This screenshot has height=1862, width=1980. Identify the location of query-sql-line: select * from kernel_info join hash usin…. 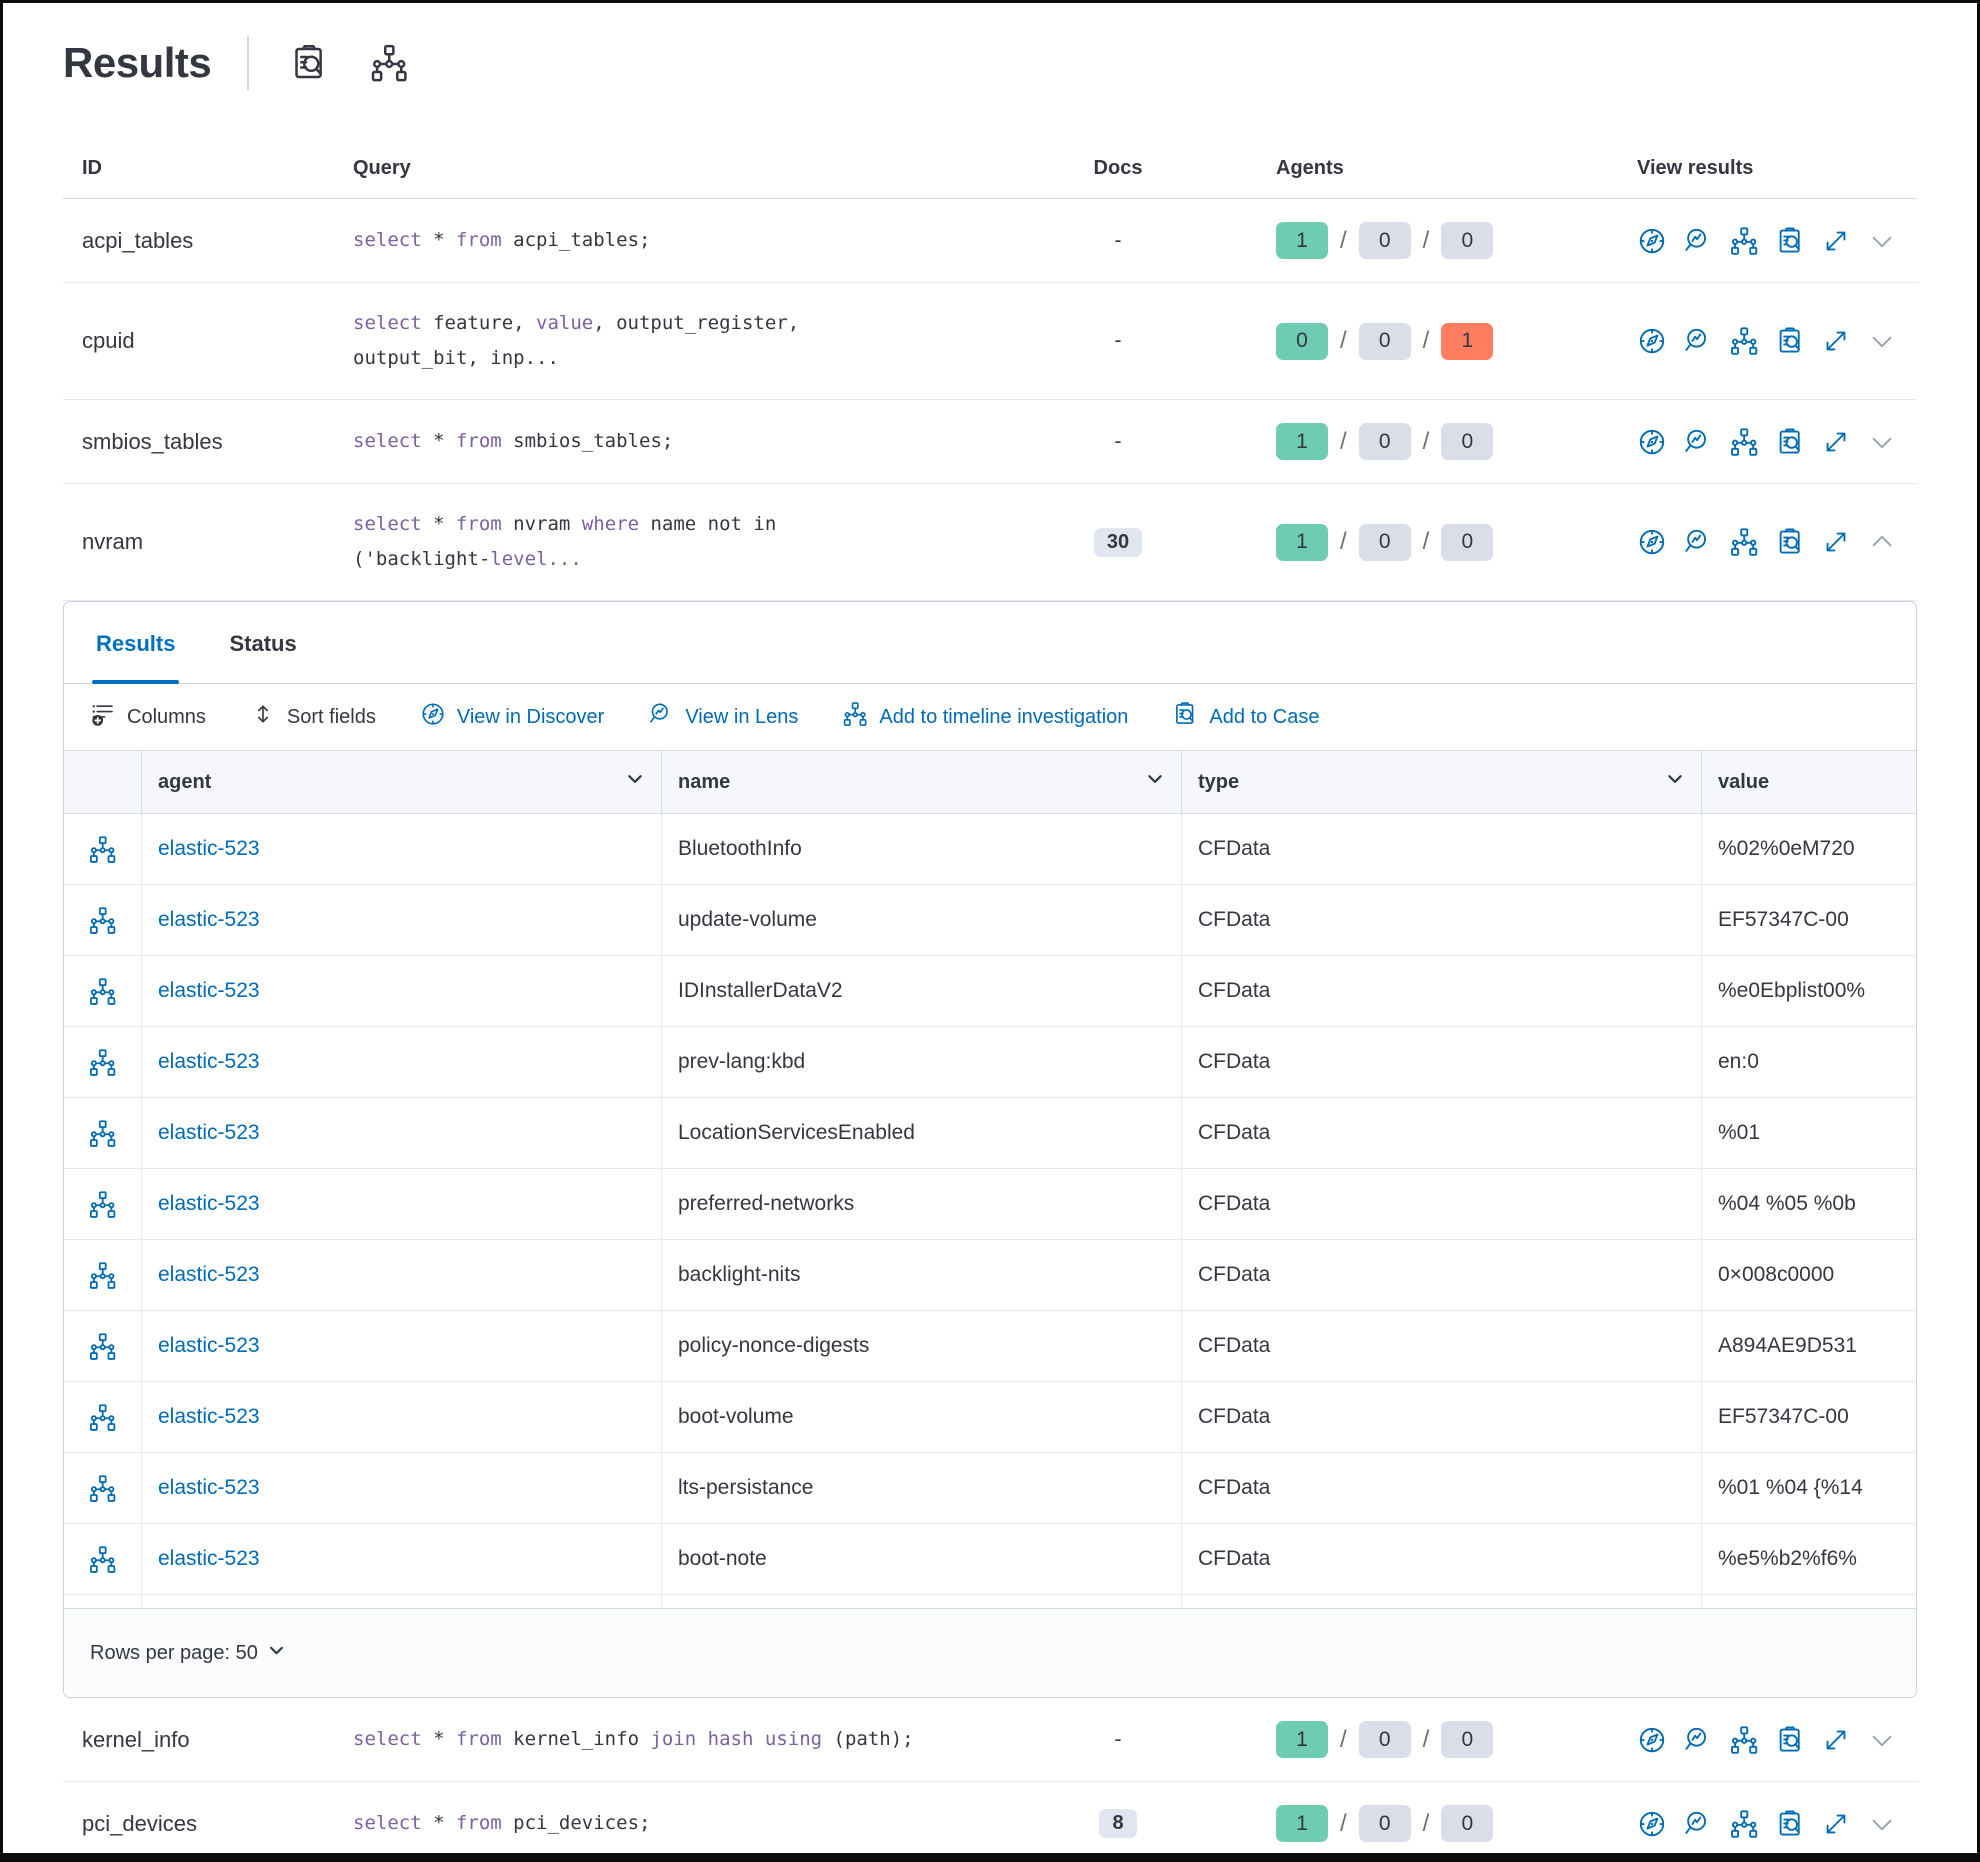
(701, 1739).